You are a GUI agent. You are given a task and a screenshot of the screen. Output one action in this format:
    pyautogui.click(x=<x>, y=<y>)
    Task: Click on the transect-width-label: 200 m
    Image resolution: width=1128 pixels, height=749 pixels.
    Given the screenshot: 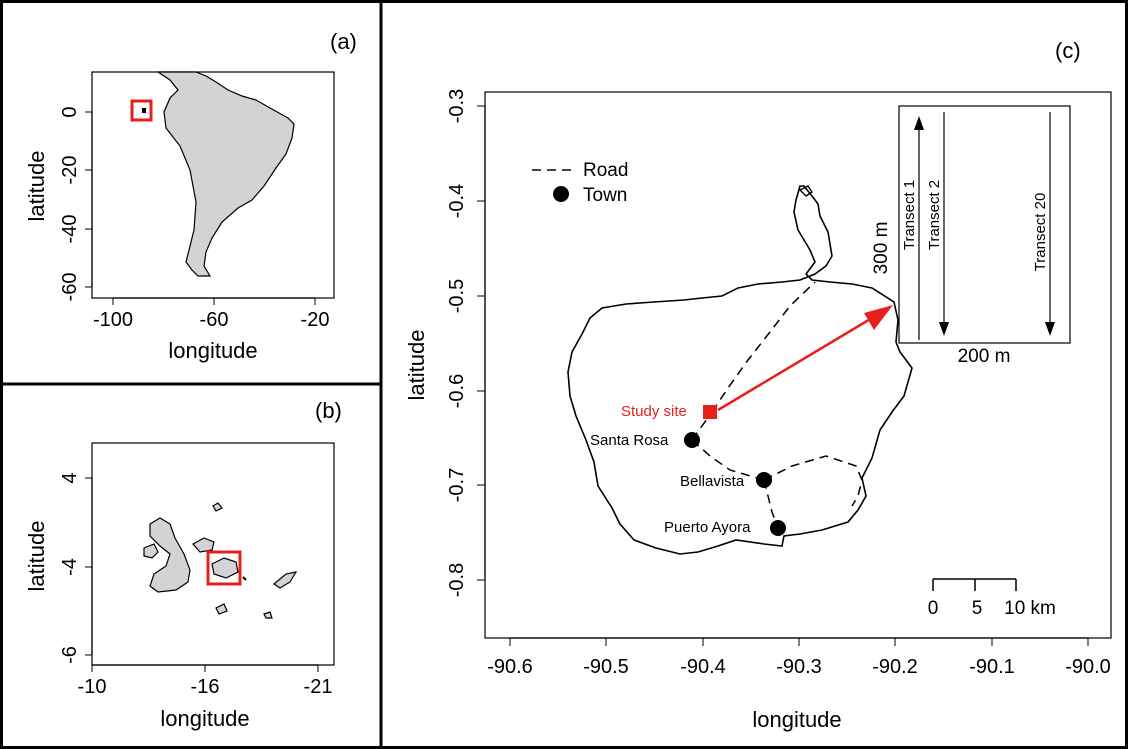 What is the action you would take?
    pyautogui.click(x=984, y=356)
    